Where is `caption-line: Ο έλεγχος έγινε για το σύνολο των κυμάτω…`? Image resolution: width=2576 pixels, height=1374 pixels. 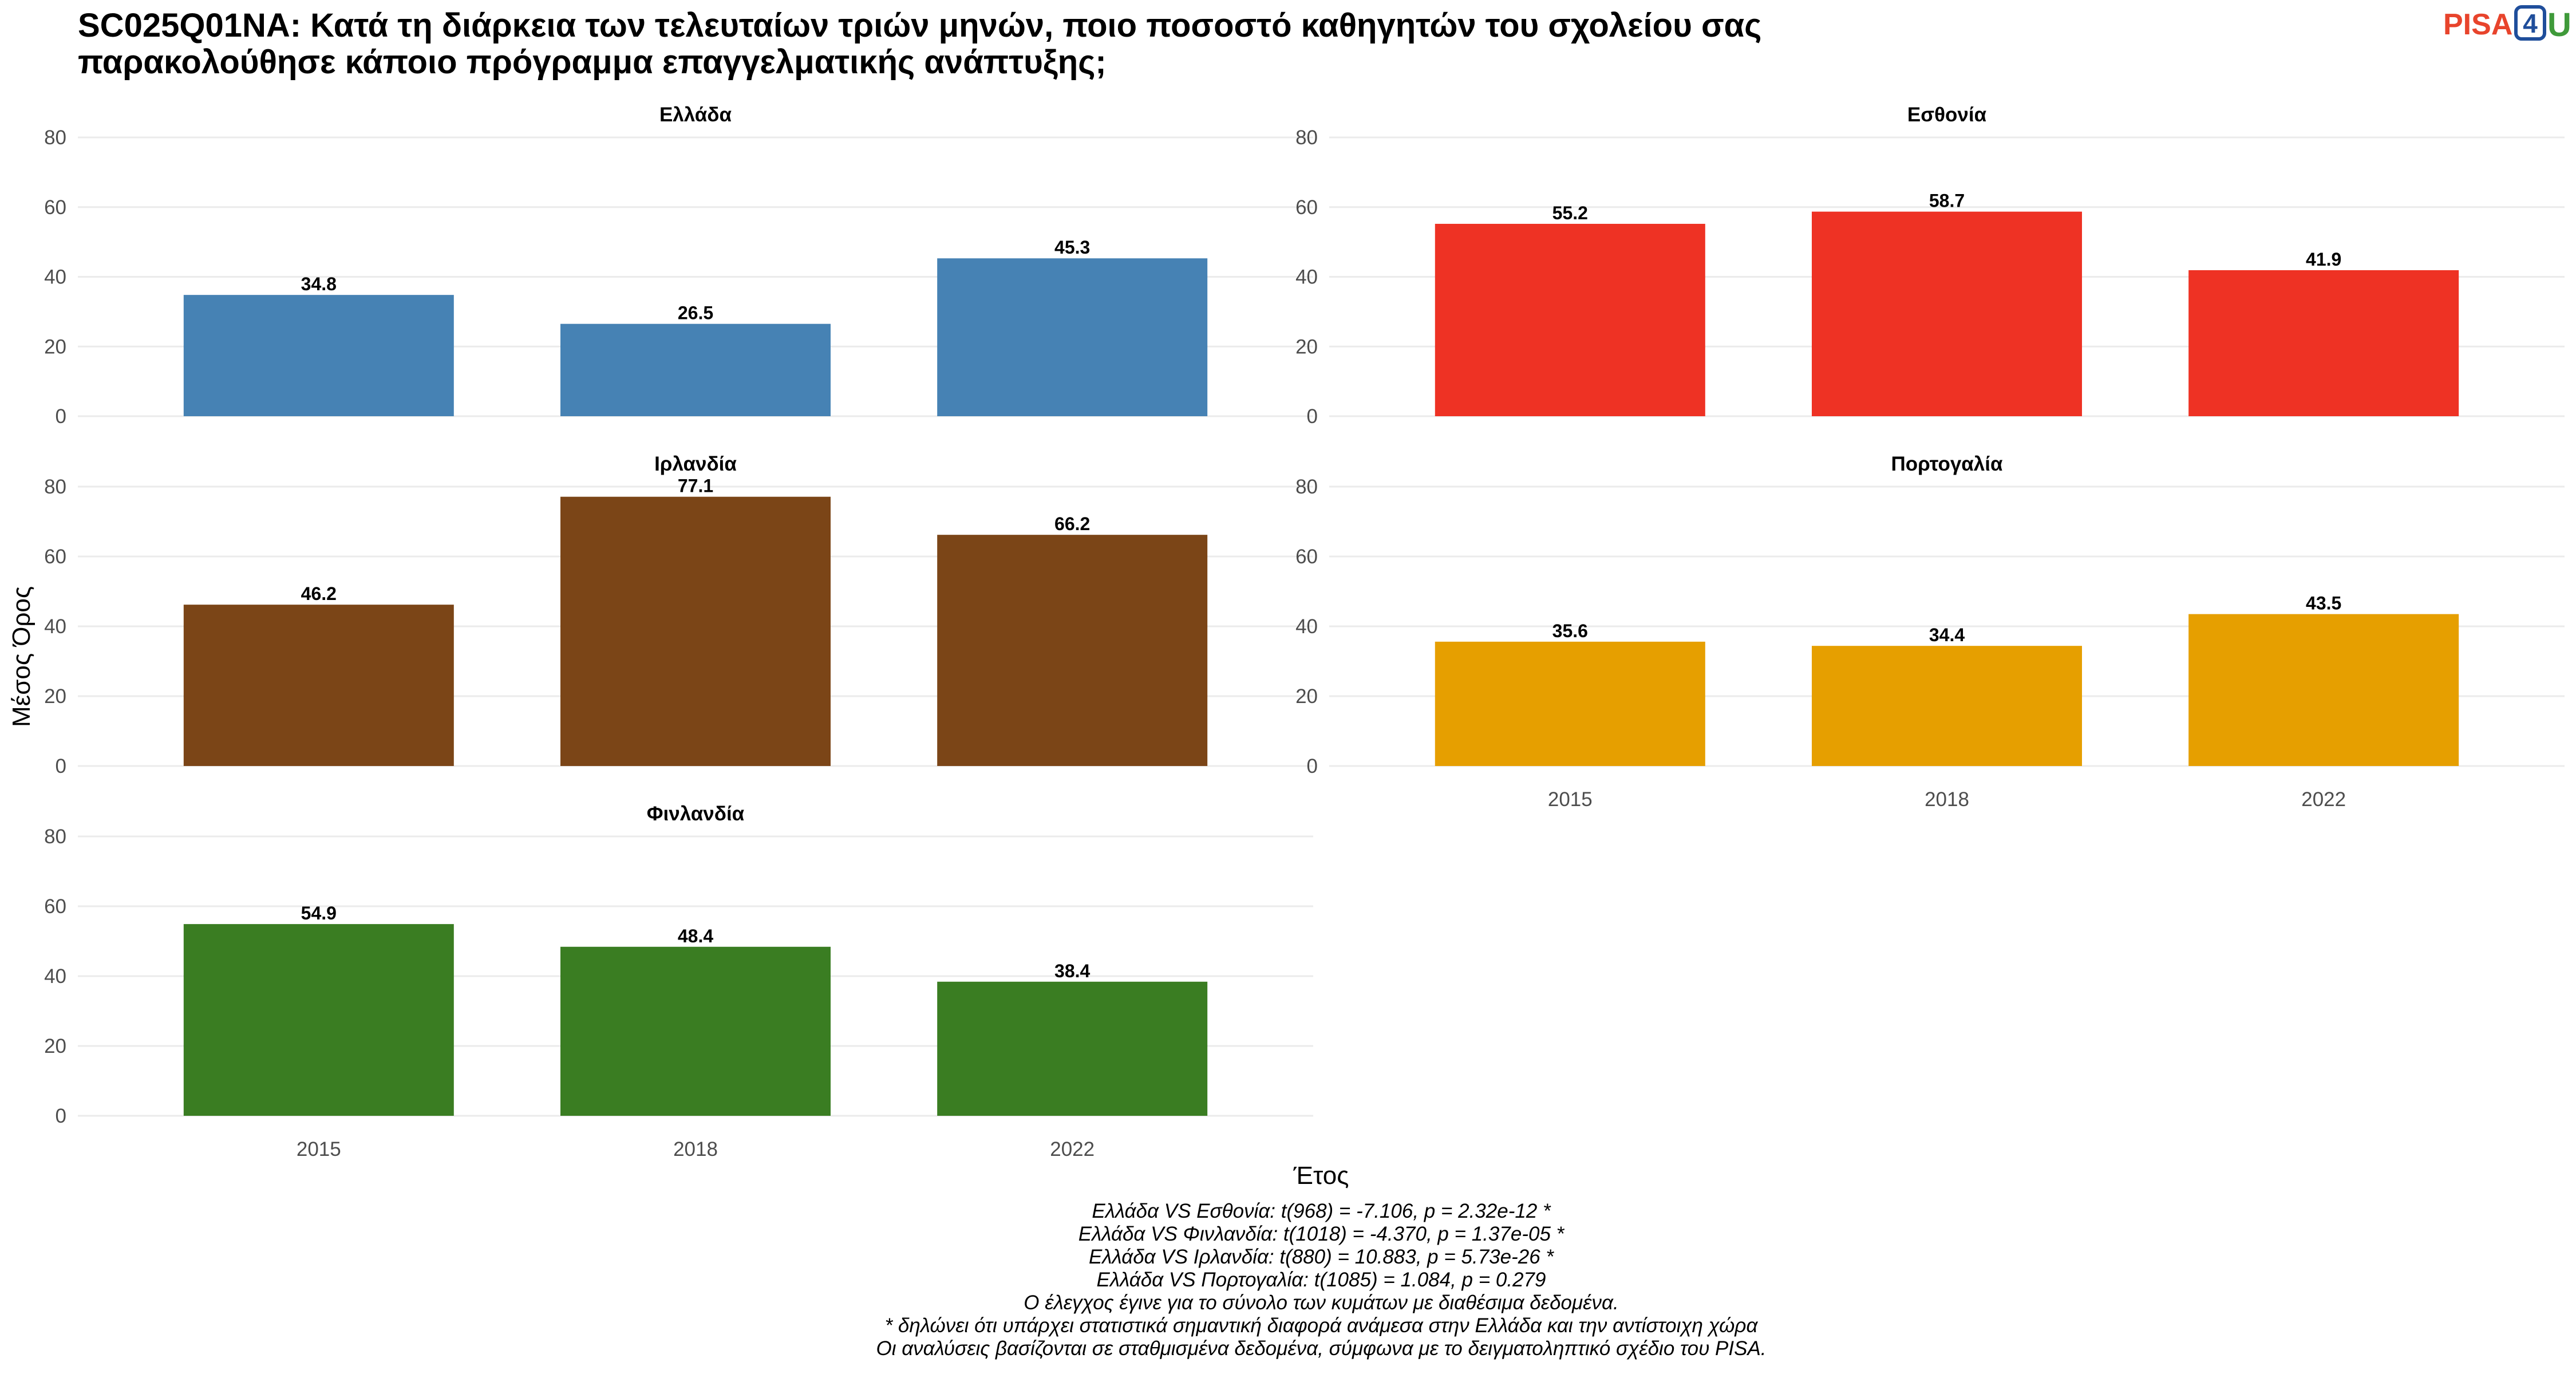
caption-line: Ο έλεγχος έγινε για το σύνολο των κυμάτω… is located at coordinates (1322, 1303).